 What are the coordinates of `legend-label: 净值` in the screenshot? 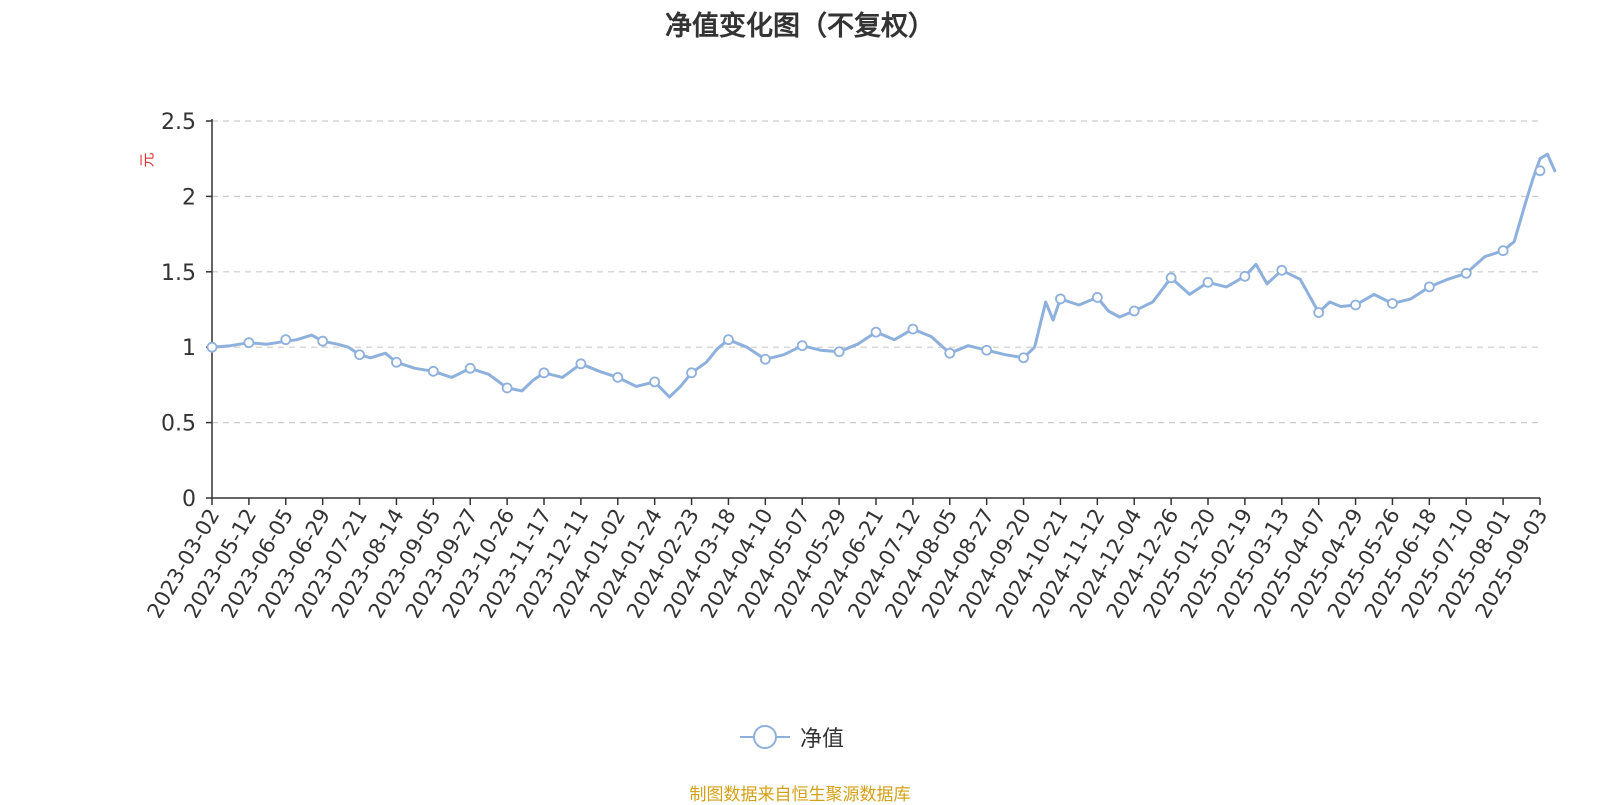 It's located at (822, 739).